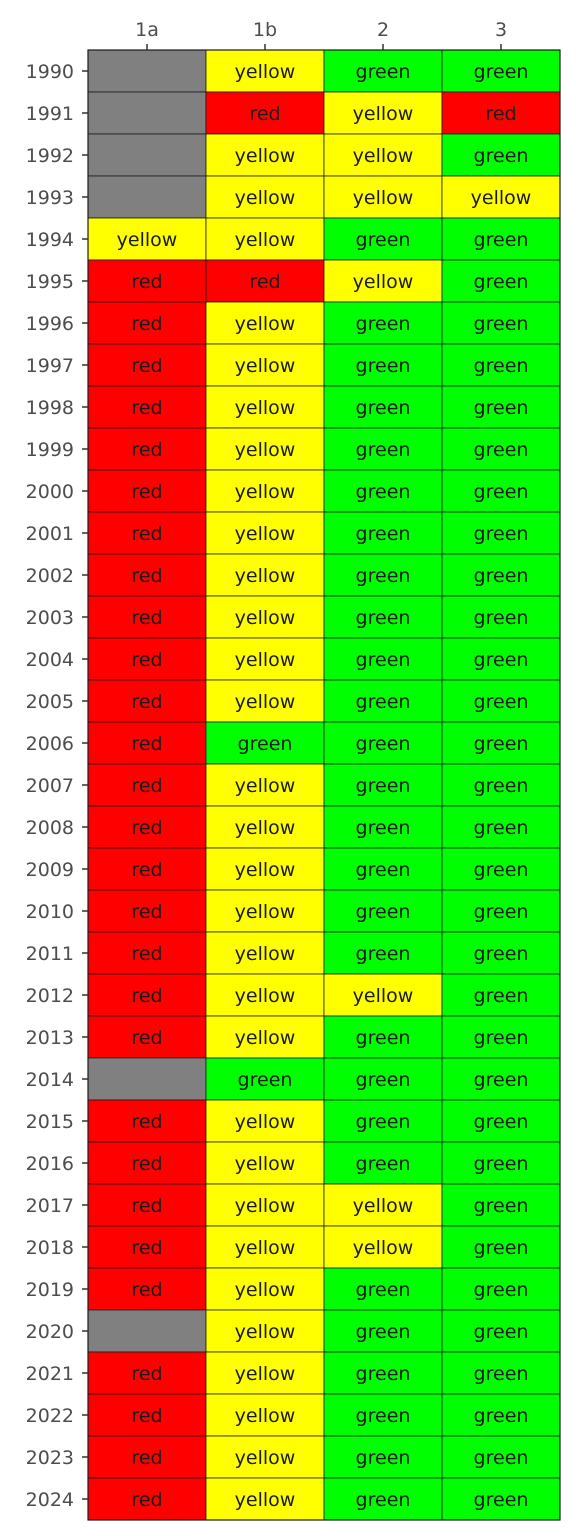 This screenshot has height=1536, width=576. I want to click on cell-label-2009-1a: red, so click(146, 870).